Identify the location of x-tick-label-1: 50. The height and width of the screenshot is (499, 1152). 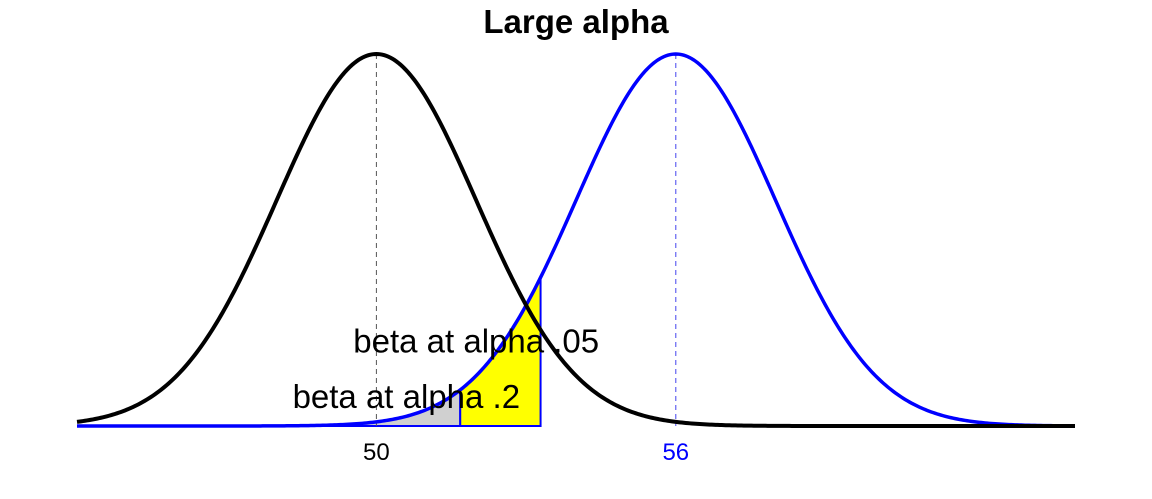
(376, 452).